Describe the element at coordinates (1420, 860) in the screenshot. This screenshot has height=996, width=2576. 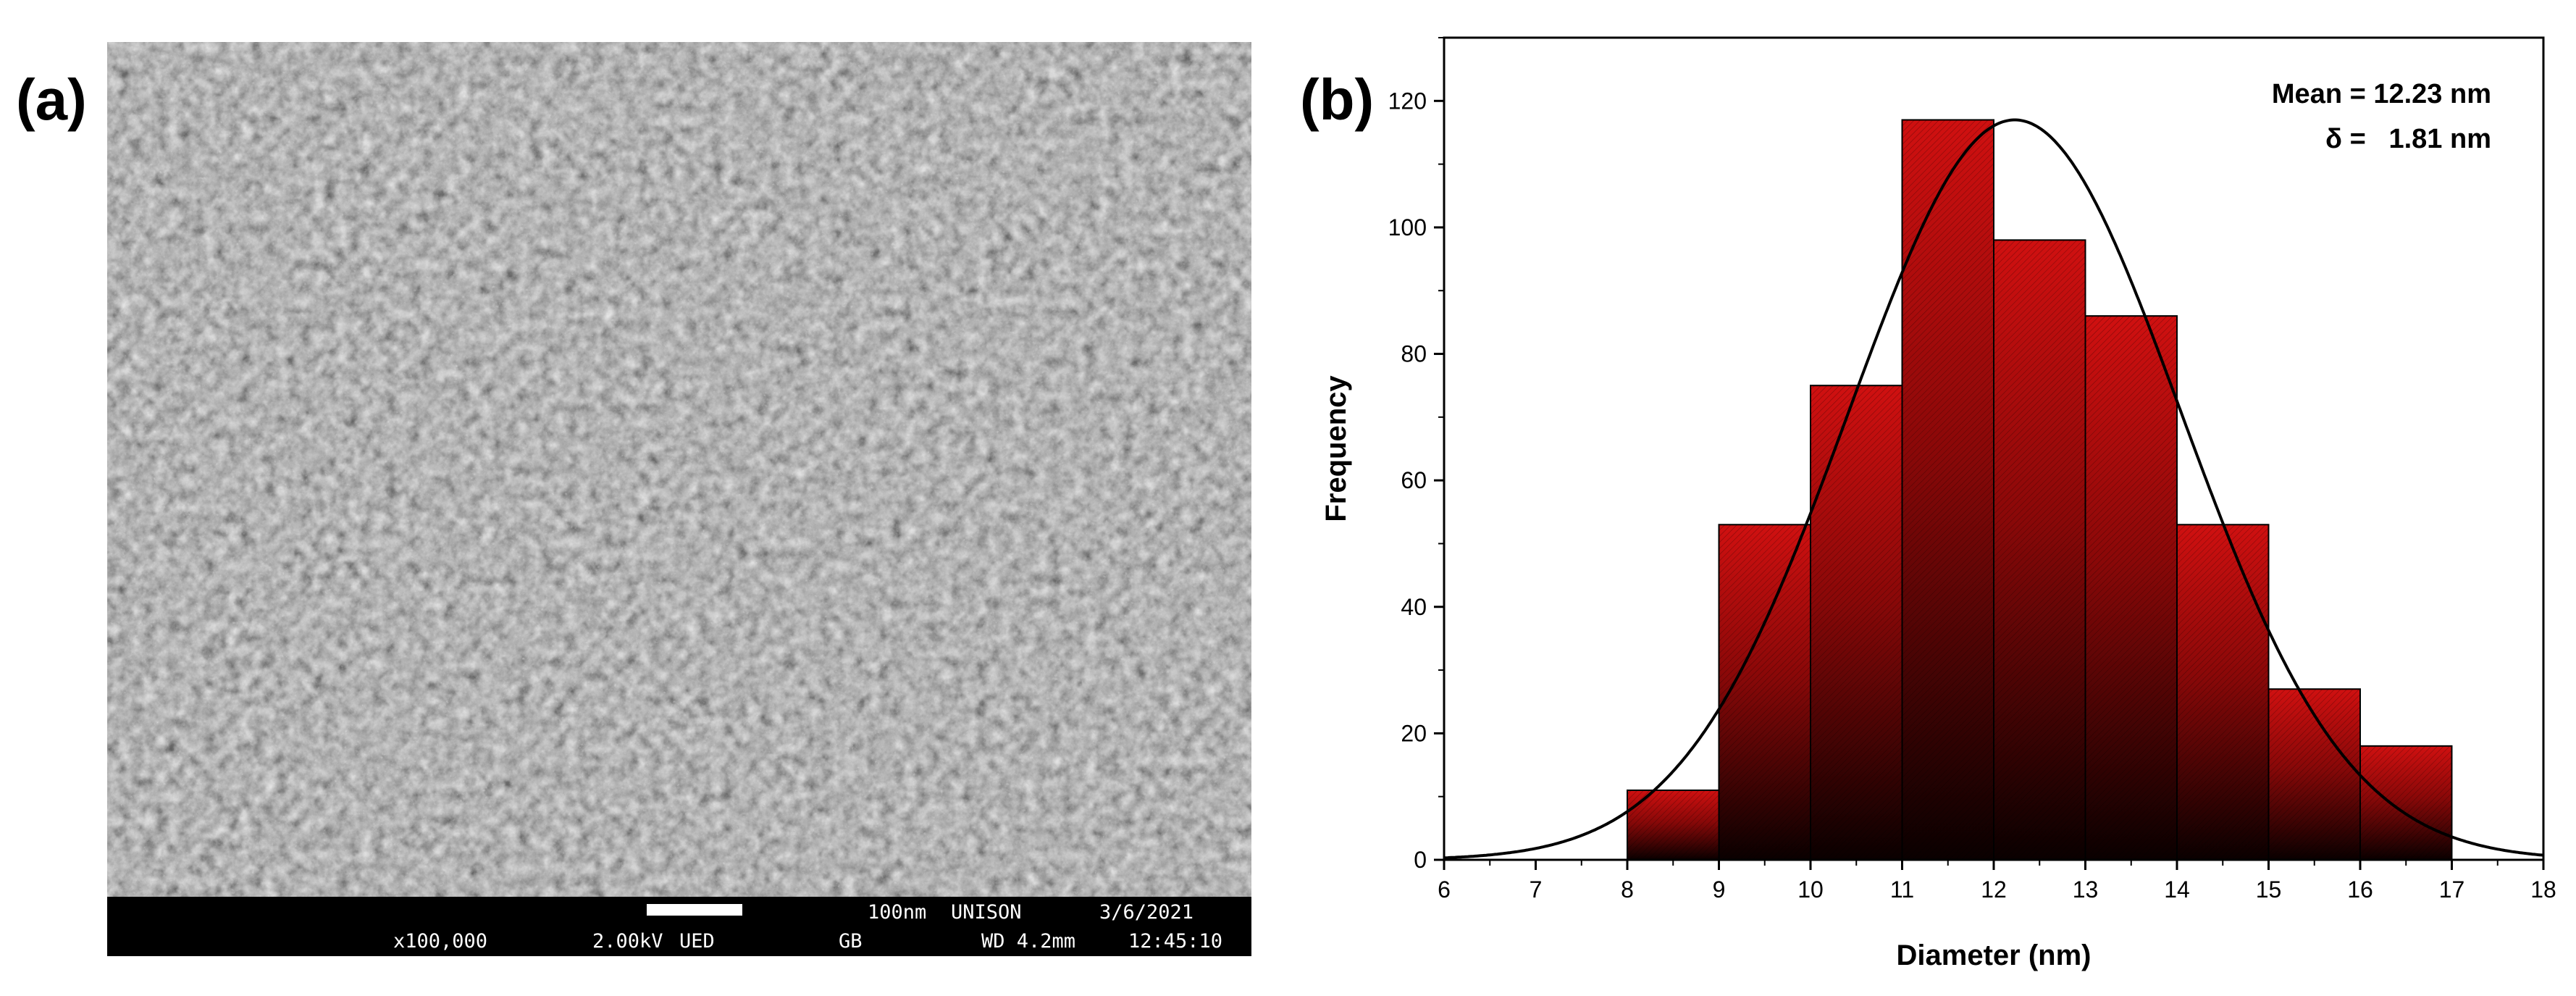
I see `y-tick-label: 0` at that location.